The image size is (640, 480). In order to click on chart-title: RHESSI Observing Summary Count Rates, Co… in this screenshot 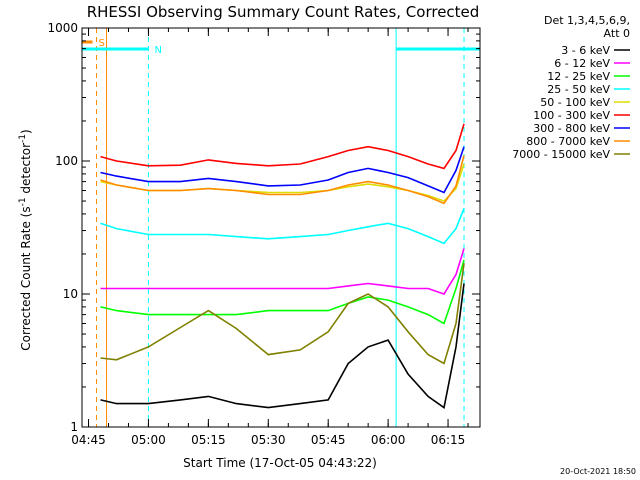, I will do `click(283, 12)`.